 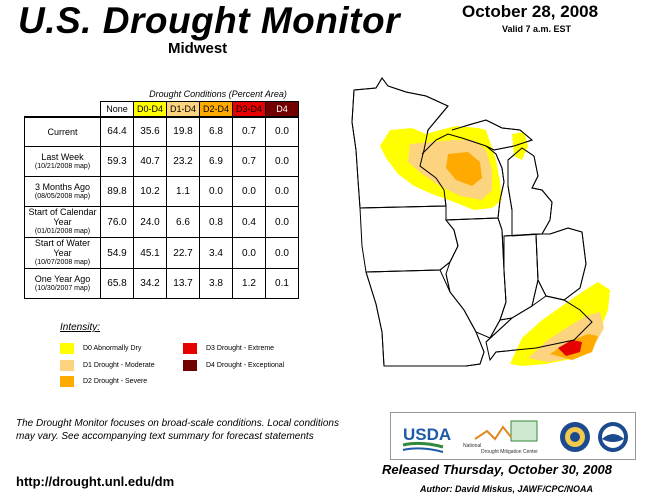 I want to click on legend-item: D4 Drought - Exceptional, so click(x=233, y=365).